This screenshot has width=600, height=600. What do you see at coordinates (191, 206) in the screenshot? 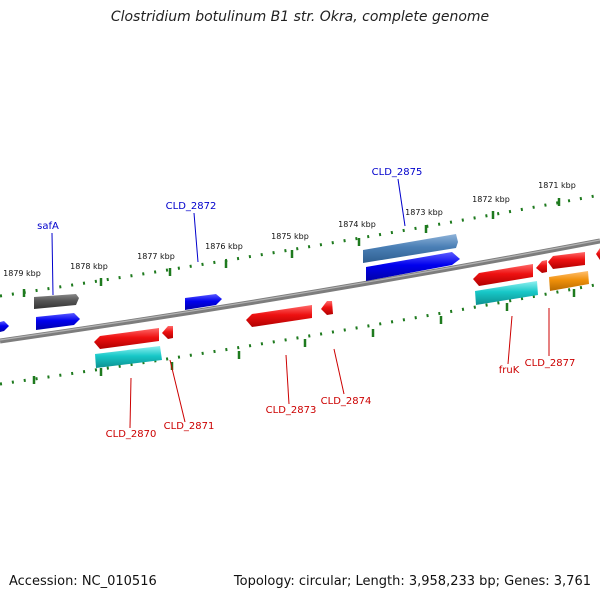
I see `gene-label-CLD_2872: CLD_2872` at bounding box center [191, 206].